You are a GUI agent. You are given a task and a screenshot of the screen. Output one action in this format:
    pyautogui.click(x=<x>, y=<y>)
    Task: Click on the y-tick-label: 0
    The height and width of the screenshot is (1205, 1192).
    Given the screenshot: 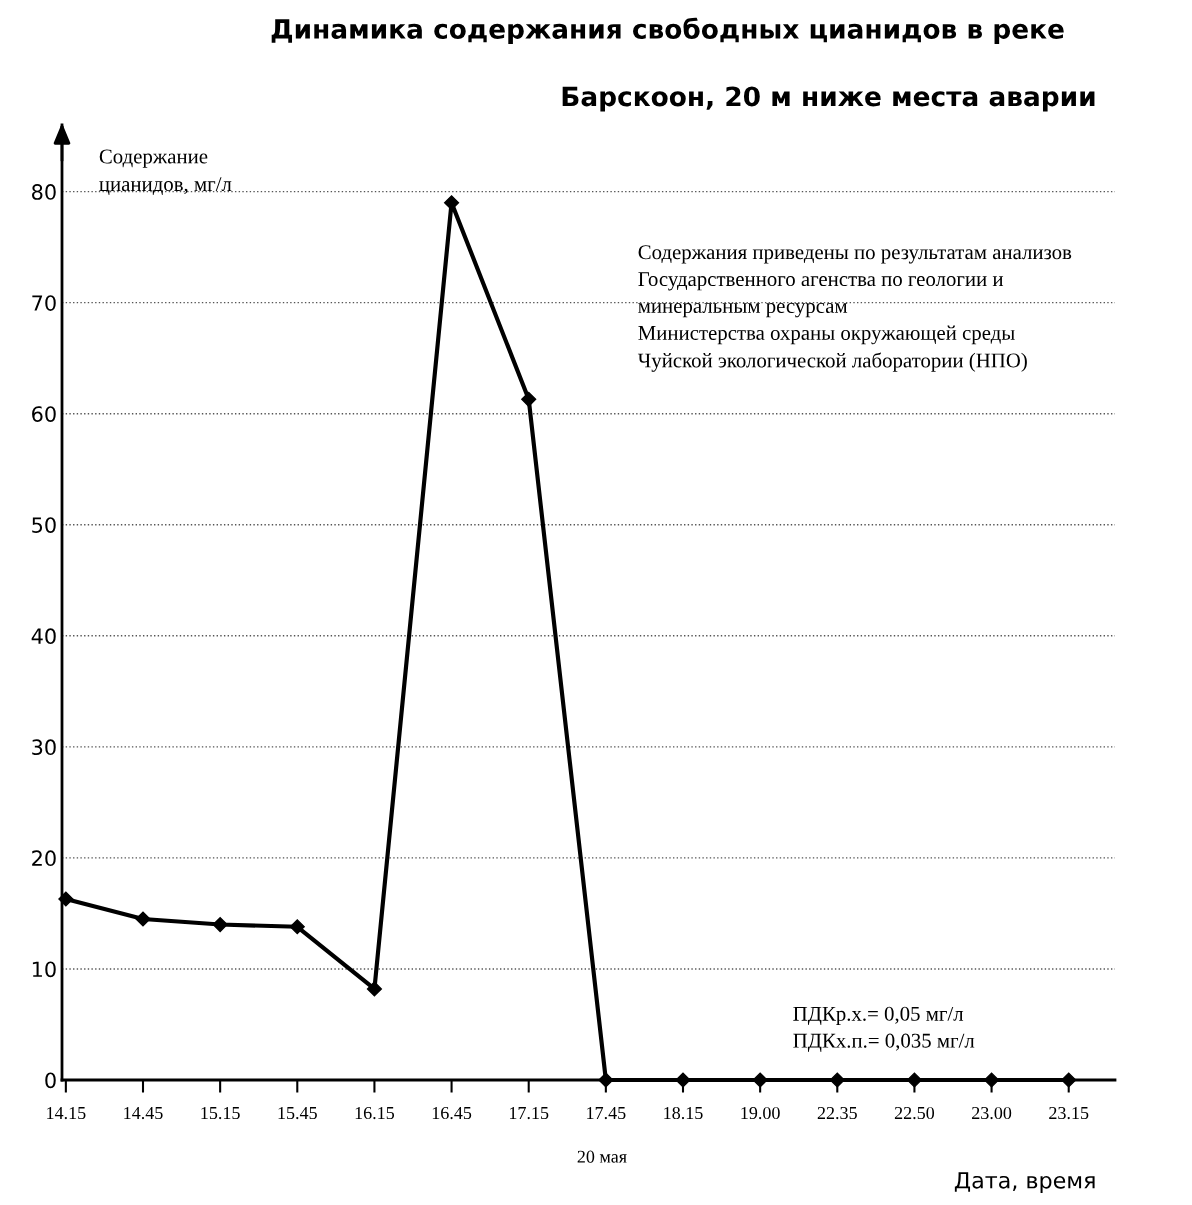 What is the action you would take?
    pyautogui.click(x=50, y=1080)
    